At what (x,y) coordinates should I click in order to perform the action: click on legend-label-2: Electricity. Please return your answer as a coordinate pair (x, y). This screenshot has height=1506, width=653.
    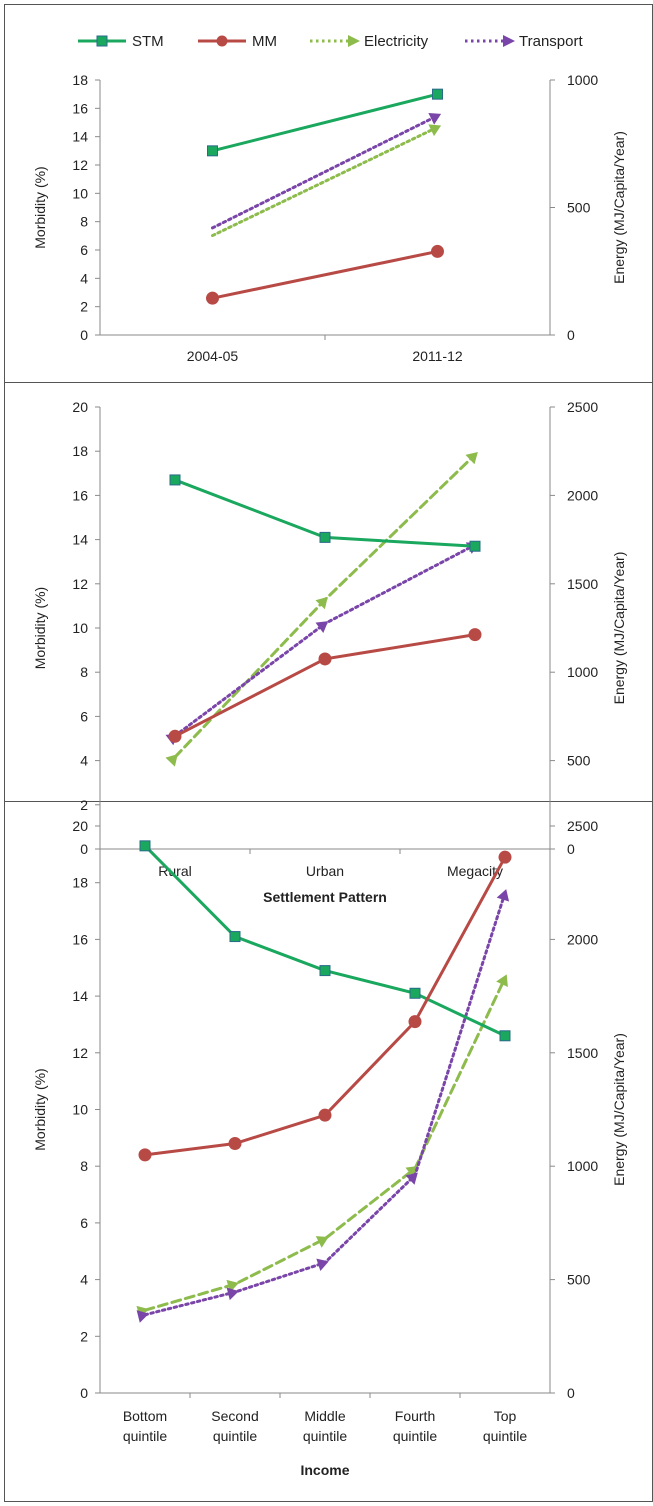
    Looking at the image, I should click on (396, 41).